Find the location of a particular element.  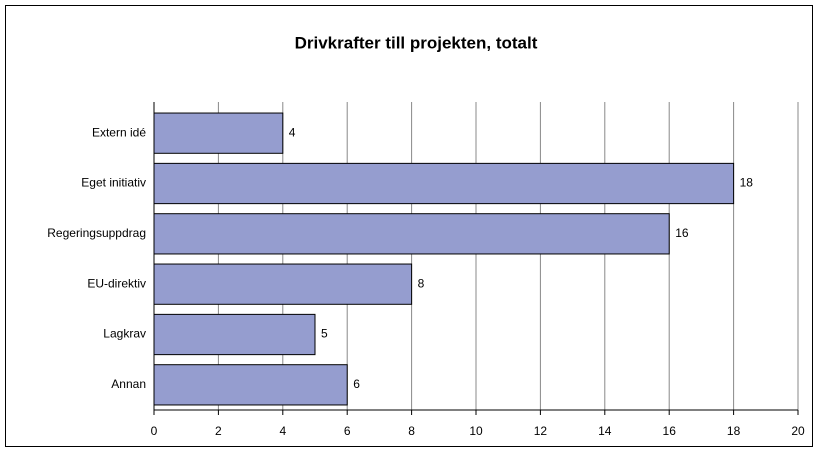

data-label: 8 is located at coordinates (421, 283).